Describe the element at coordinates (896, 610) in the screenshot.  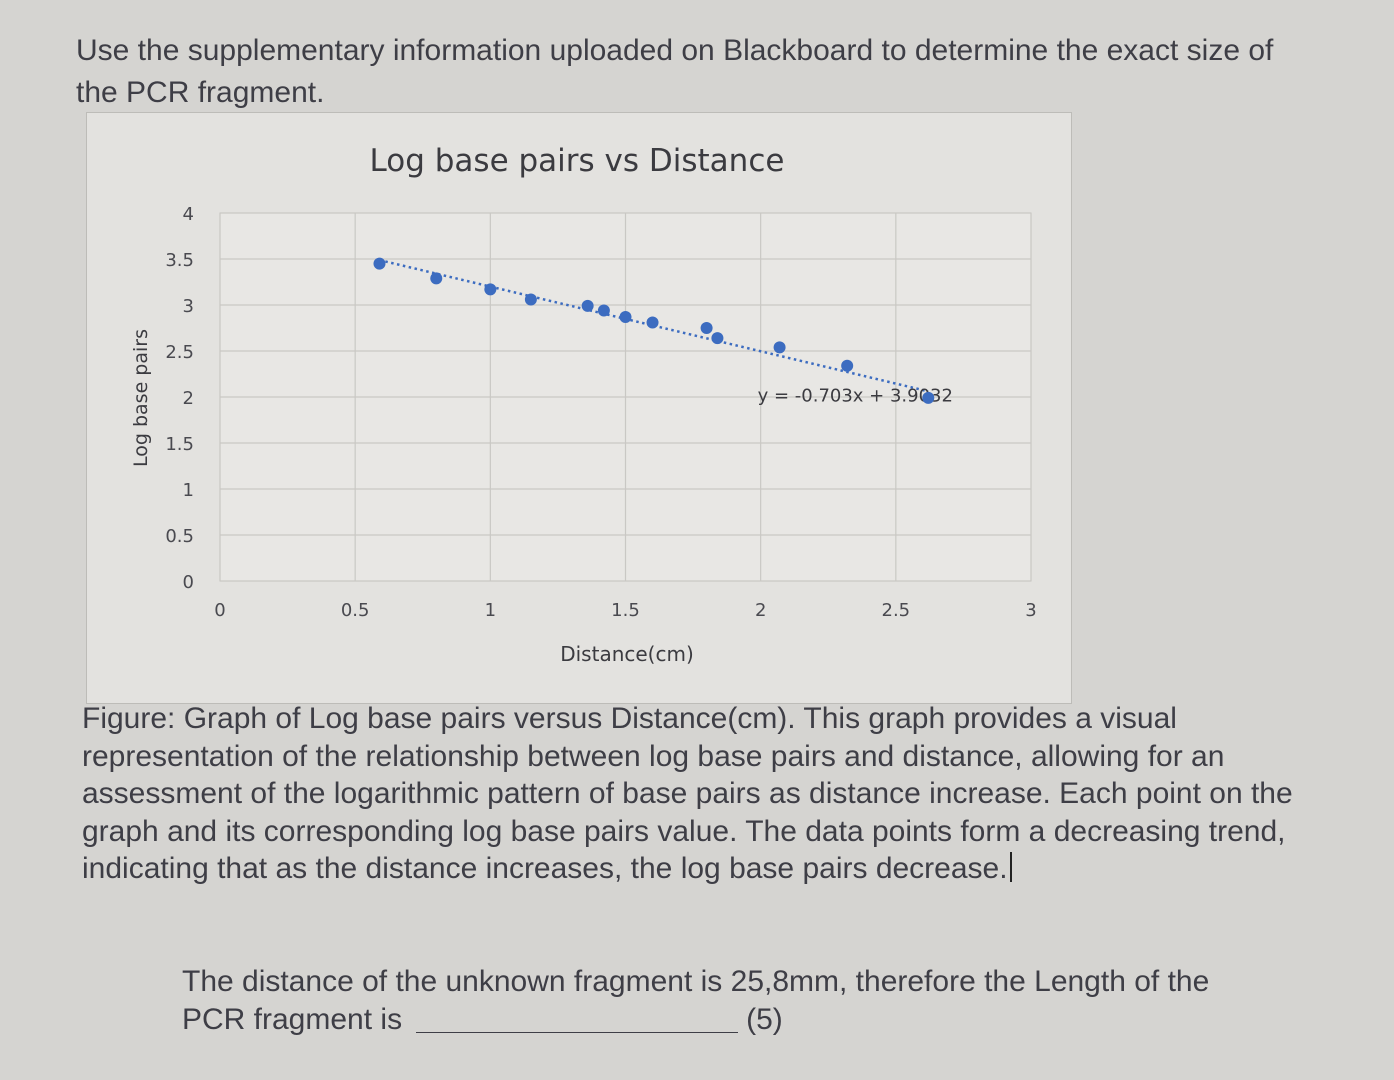
I see `x-tick-label: 2.5` at that location.